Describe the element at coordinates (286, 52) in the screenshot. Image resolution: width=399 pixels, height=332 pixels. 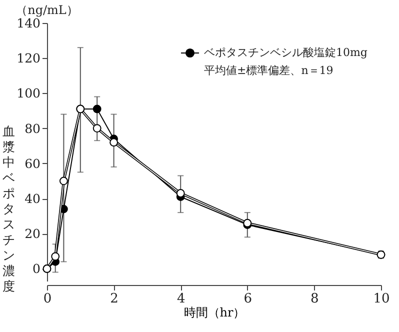
I see `legend-label: ベポタスチンベシル酸塩錠10mg` at that location.